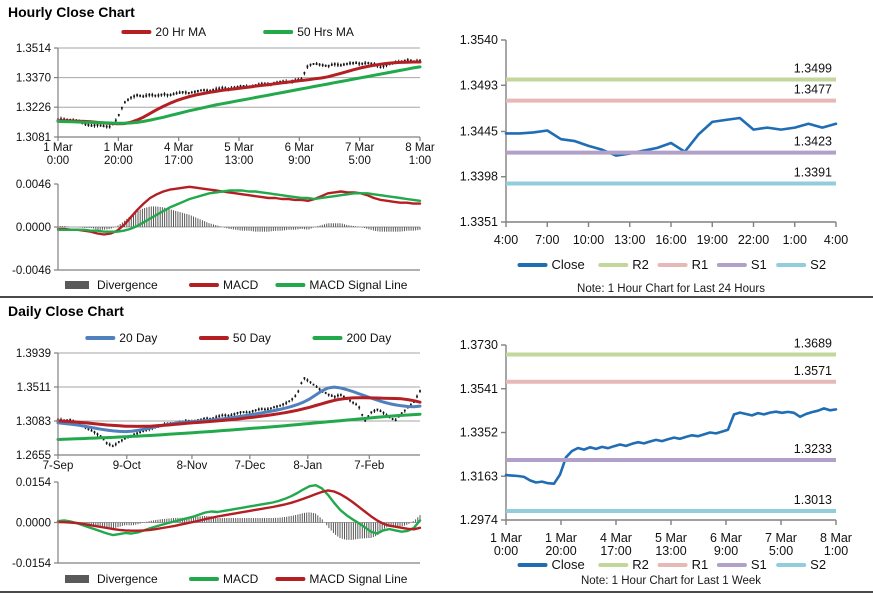 The height and width of the screenshot is (601, 873). Describe the element at coordinates (192, 466) in the screenshot. I see `svg-text: 8-Nov` at that location.